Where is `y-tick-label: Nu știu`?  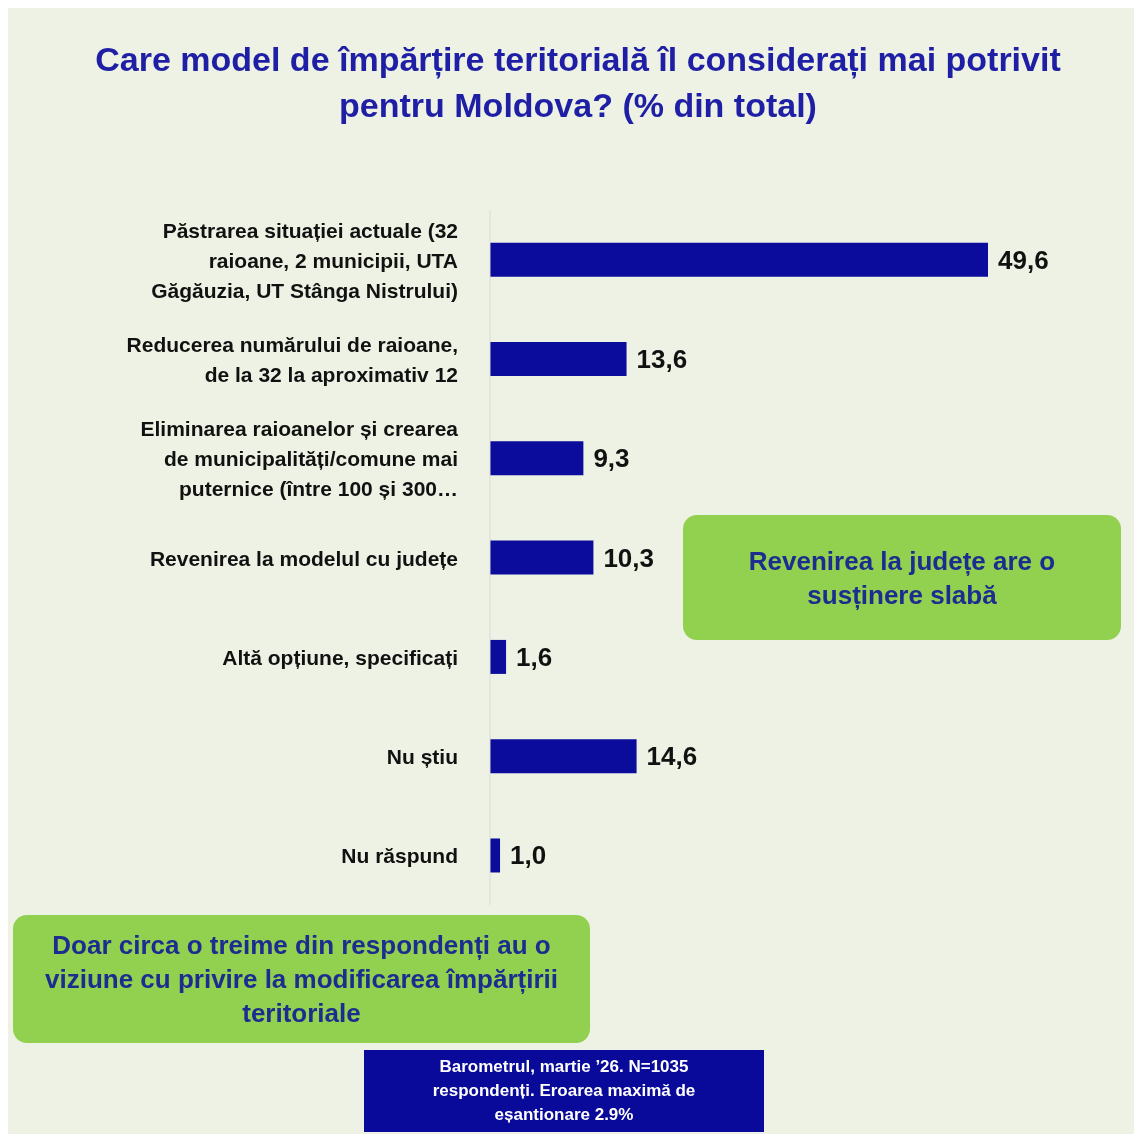
y-tick-label: Nu știu is located at coordinates (422, 756).